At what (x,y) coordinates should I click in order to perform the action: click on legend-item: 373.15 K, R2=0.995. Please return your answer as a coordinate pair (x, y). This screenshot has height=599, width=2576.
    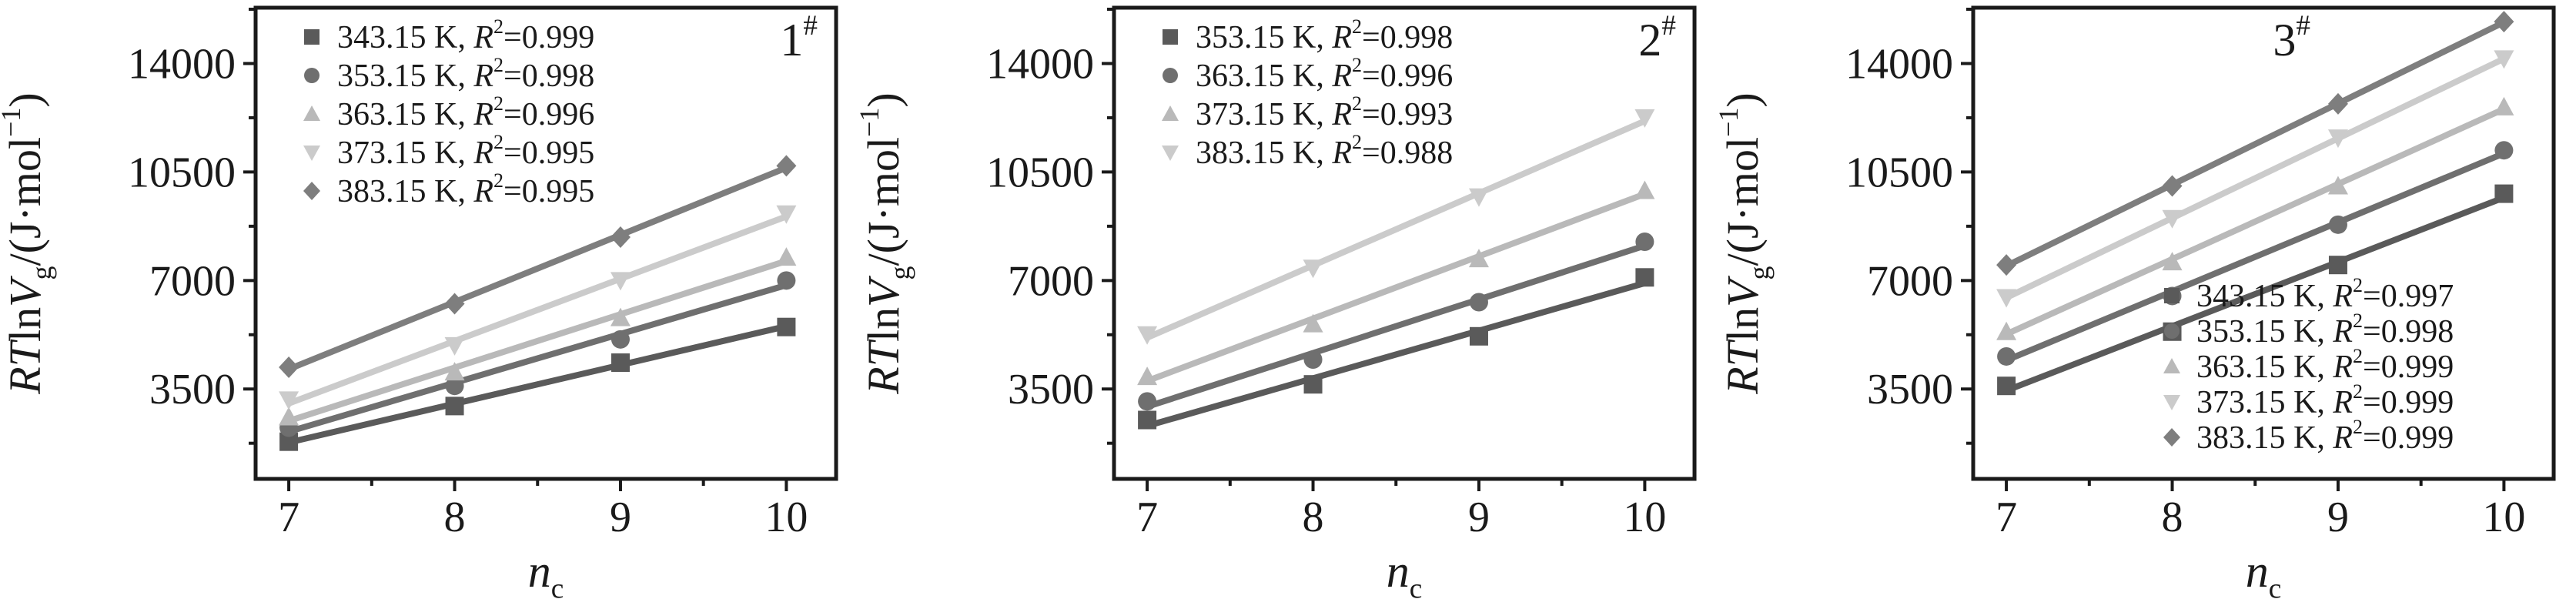
    Looking at the image, I should click on (448, 151).